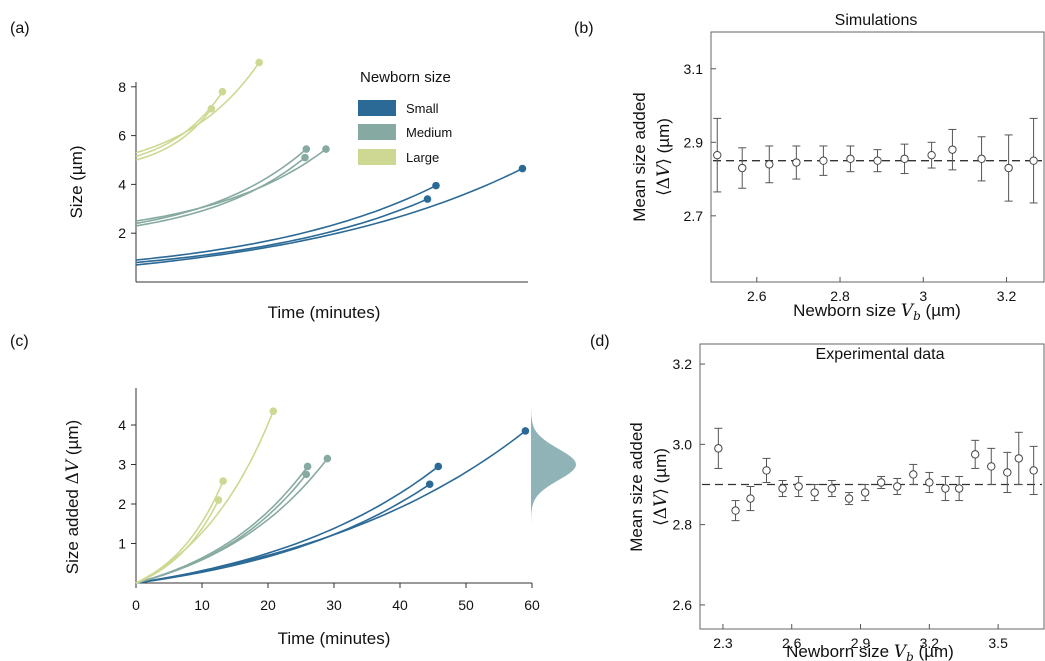 The image size is (1045, 661). I want to click on a-endpoint-large, so click(222, 91).